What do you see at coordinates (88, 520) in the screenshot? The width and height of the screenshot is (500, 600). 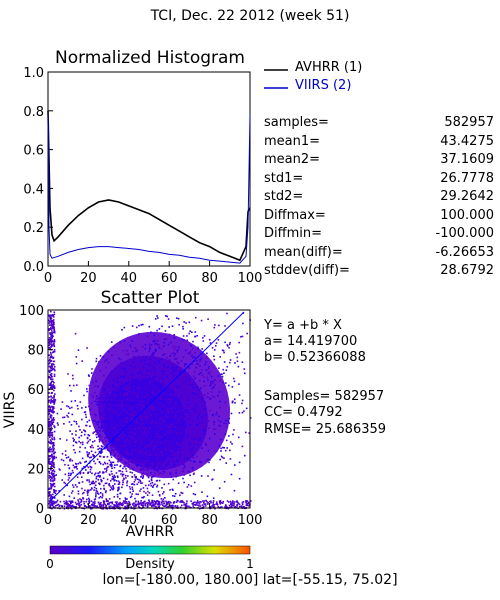 I see `scatter-x-tick-label: 20` at bounding box center [88, 520].